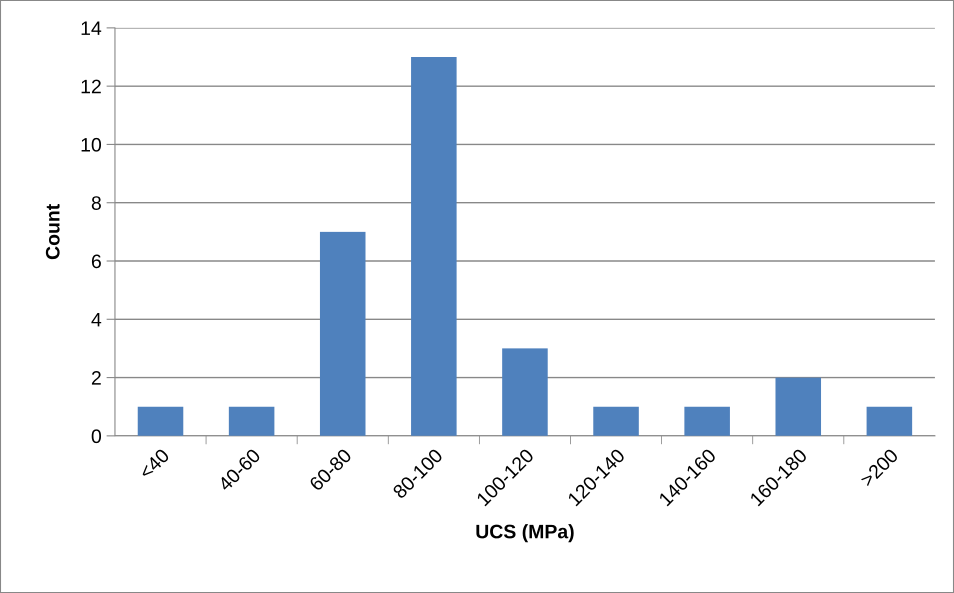 The width and height of the screenshot is (954, 593). What do you see at coordinates (96, 378) in the screenshot?
I see `y-tick-label: 2` at bounding box center [96, 378].